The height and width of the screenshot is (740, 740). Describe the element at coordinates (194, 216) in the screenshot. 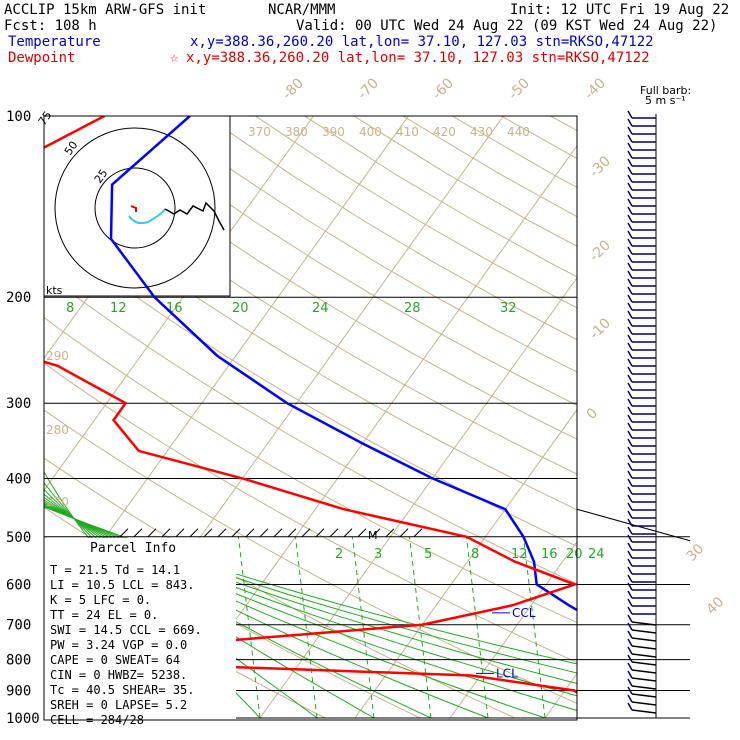

I see `hodograph-trace-upper` at that location.